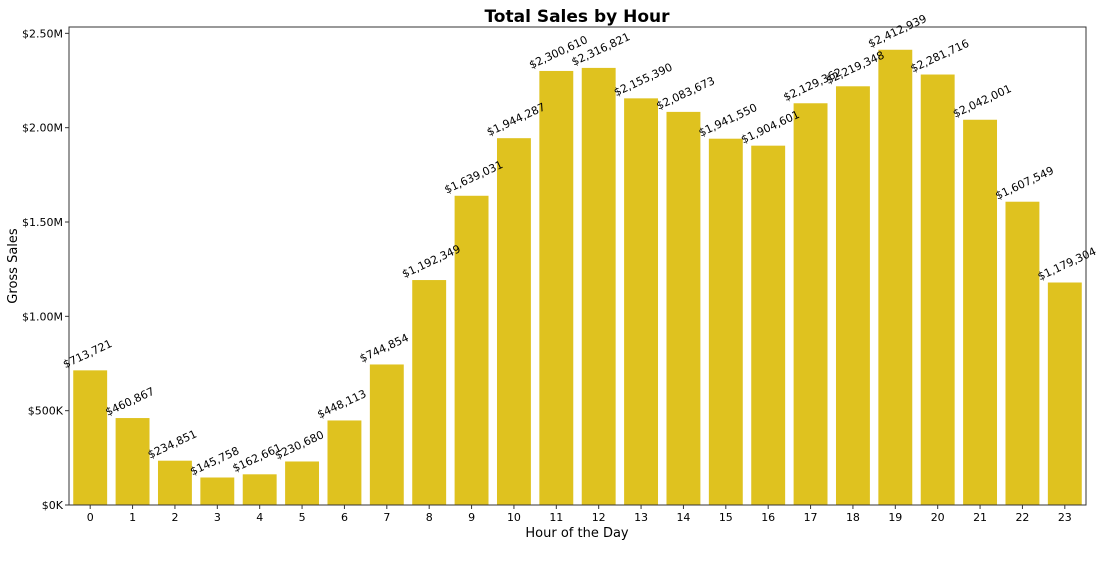 Image resolution: width=1110 pixels, height=561 pixels. I want to click on x-tick-label: 11, so click(556, 517).